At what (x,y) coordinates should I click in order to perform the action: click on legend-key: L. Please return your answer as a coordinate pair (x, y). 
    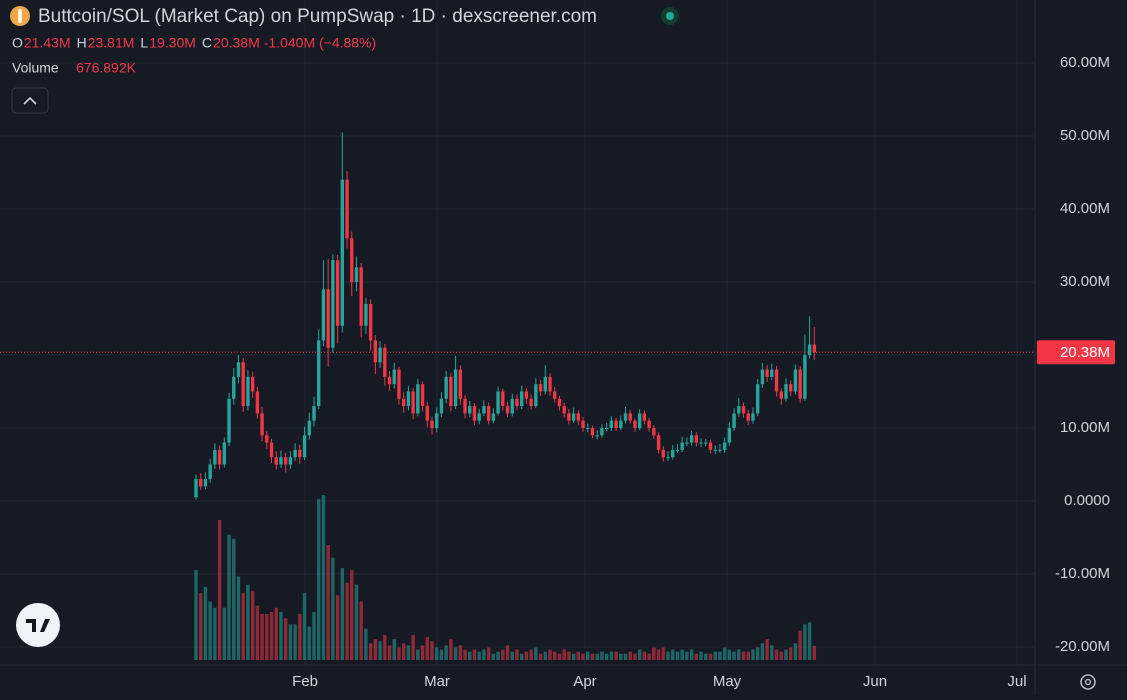
    Looking at the image, I should click on (144, 43).